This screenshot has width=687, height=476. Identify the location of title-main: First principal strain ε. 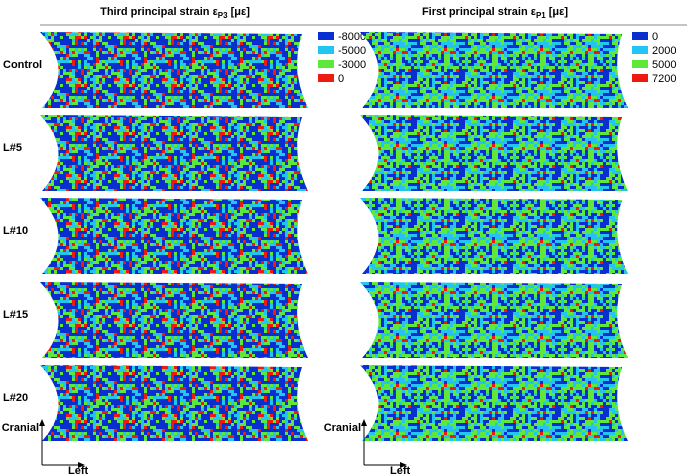
(479, 12).